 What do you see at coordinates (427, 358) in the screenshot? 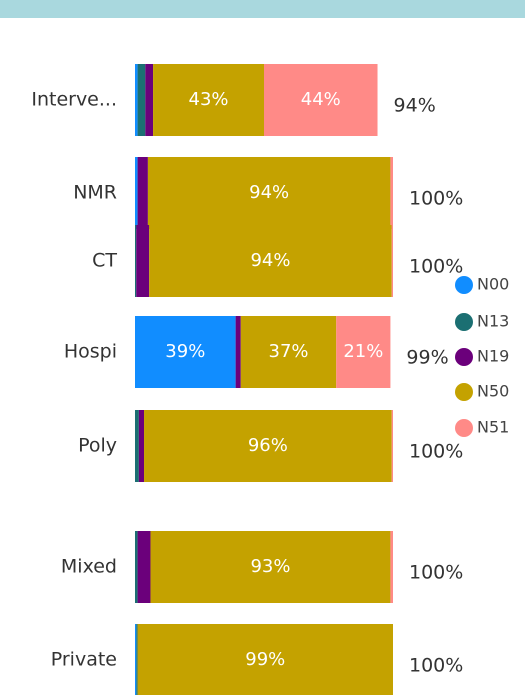
I see `total-label: 99%` at bounding box center [427, 358].